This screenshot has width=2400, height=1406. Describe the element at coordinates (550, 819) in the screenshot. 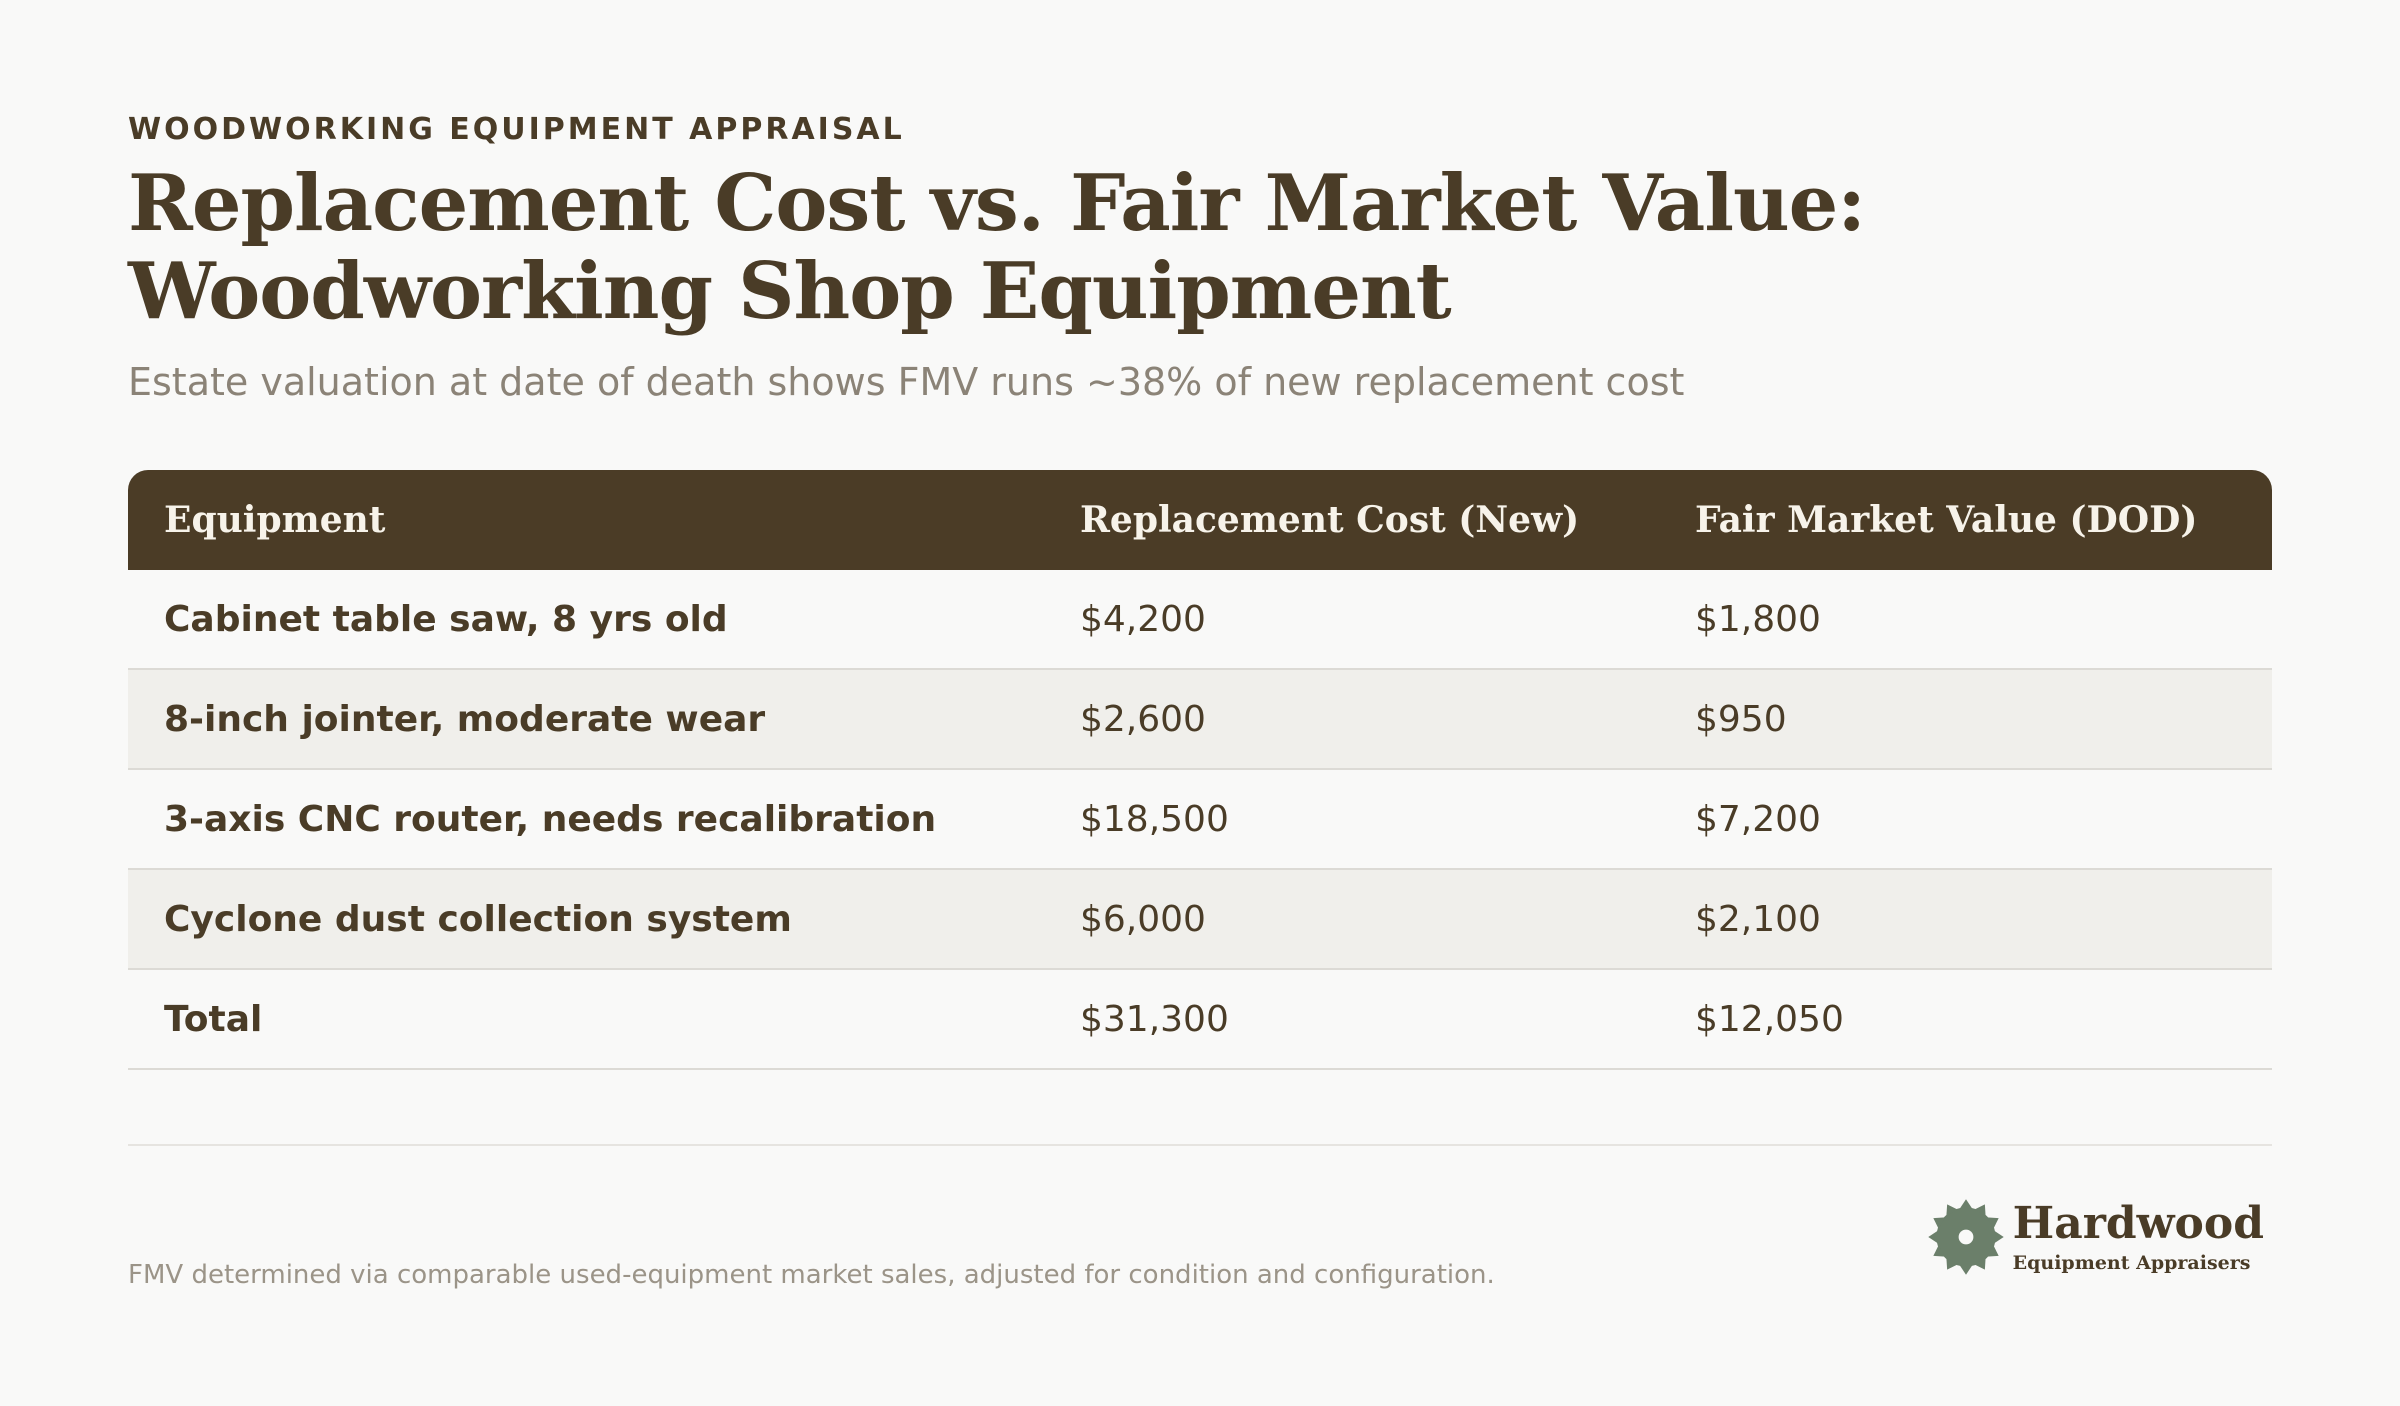

I see `equipment-cell: 3-axis CNC router, needs recalibration` at that location.